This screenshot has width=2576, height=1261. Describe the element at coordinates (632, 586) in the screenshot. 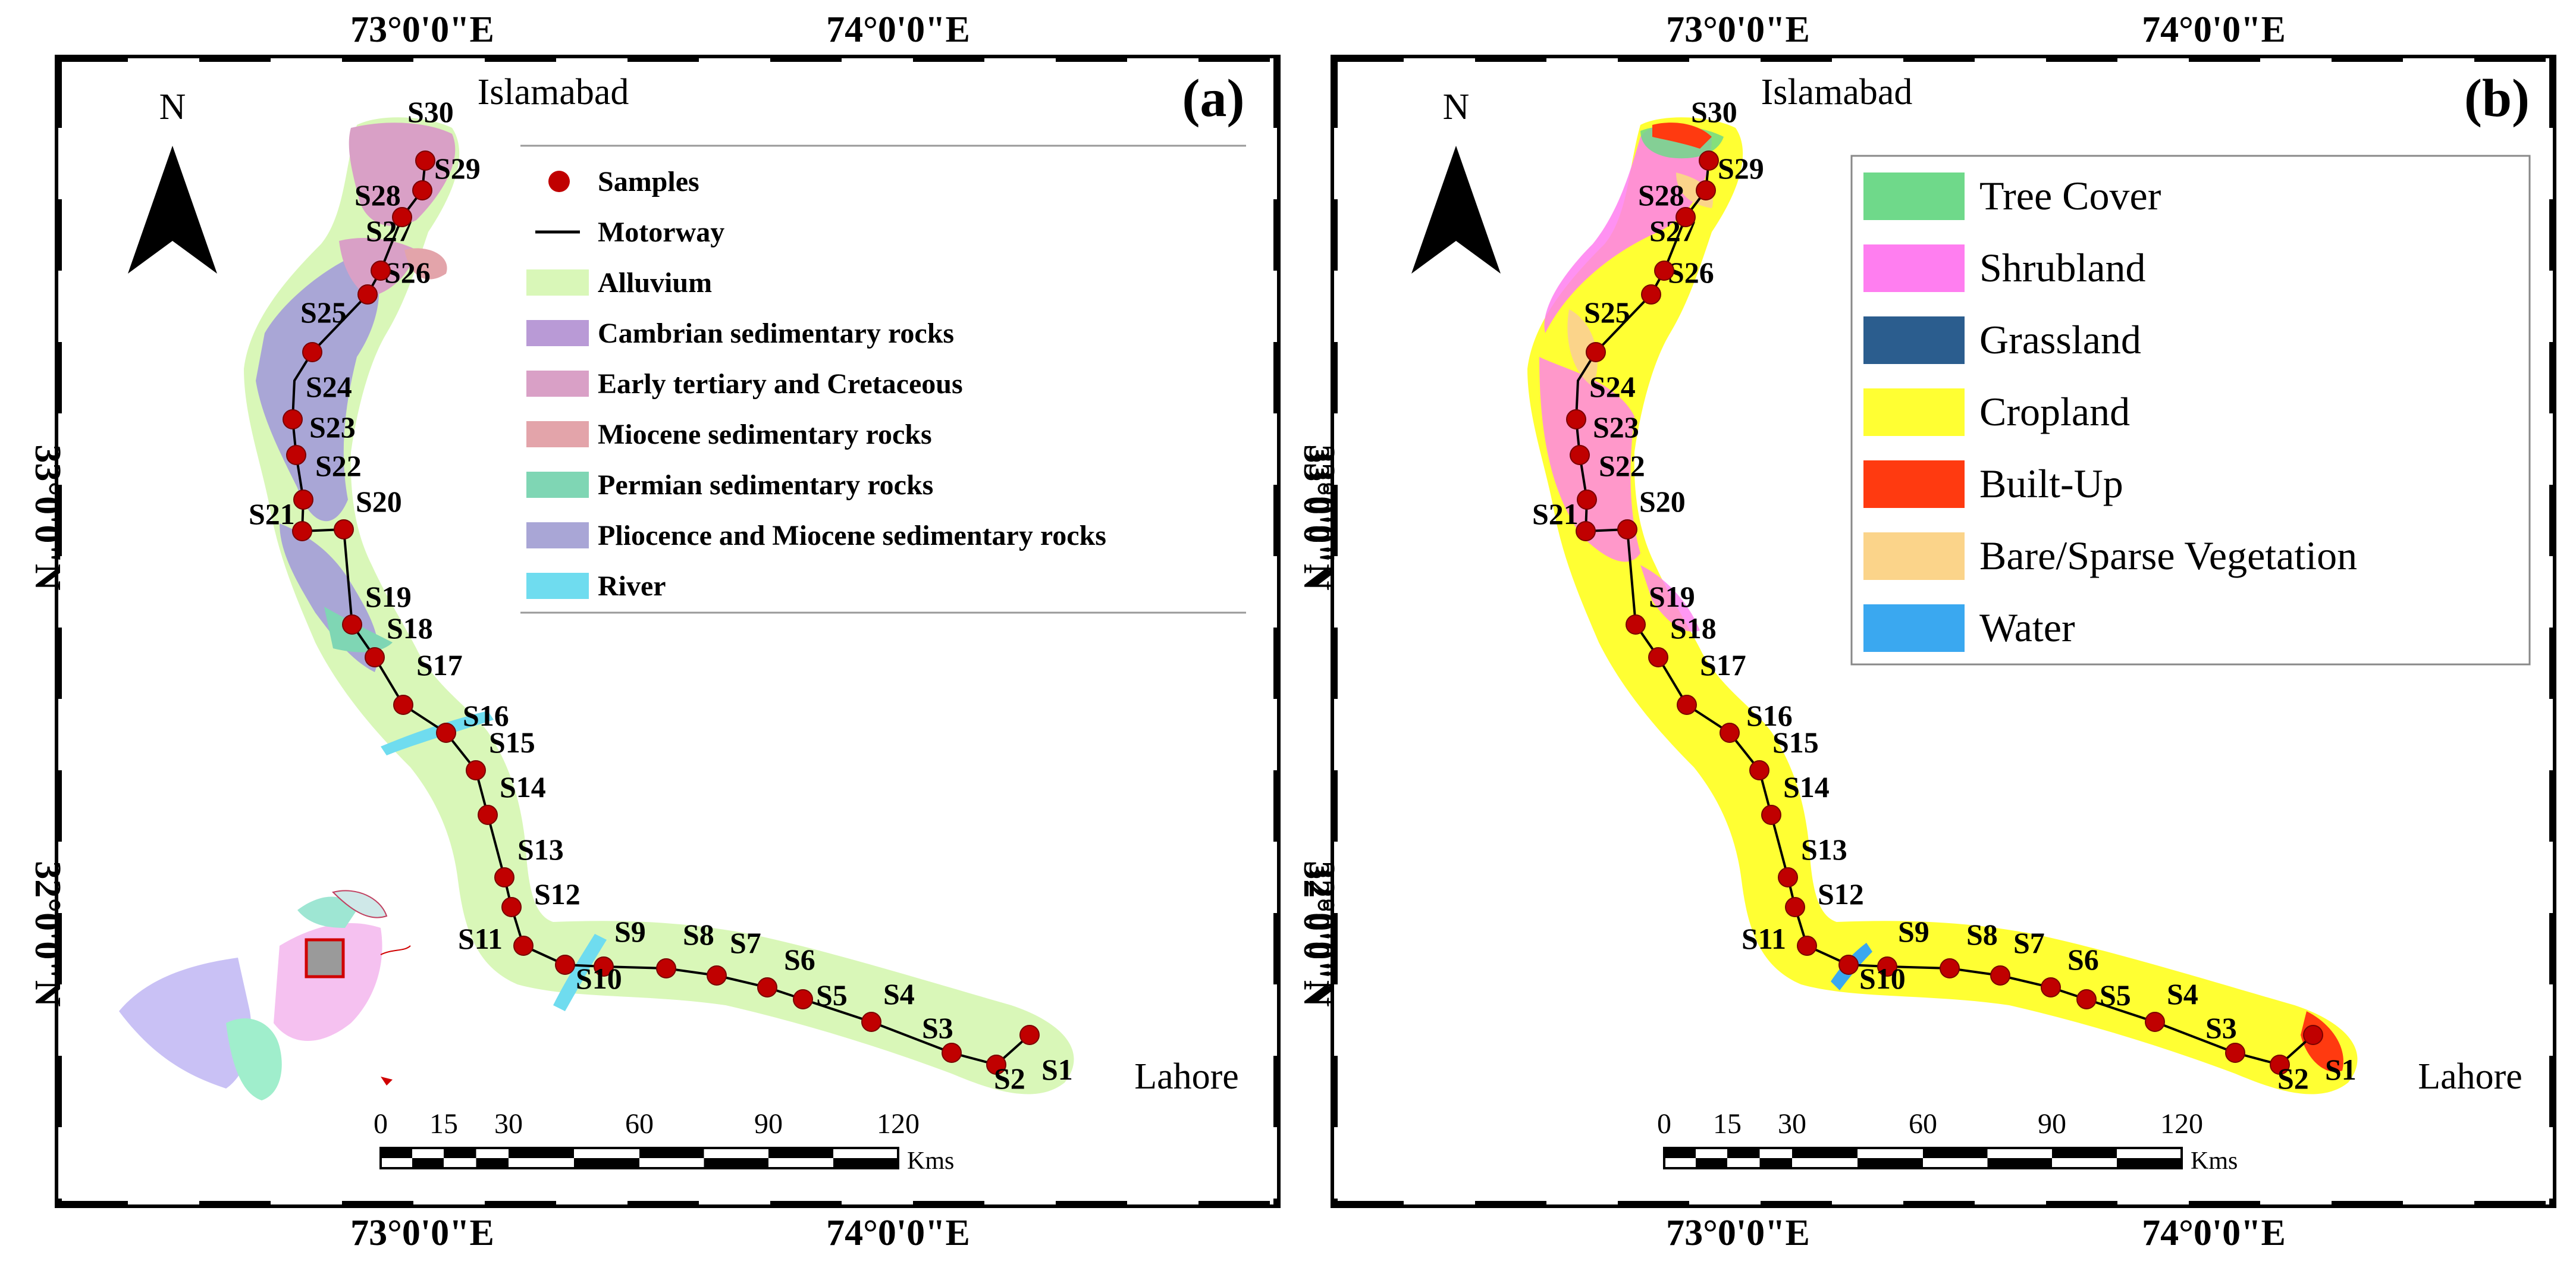

I see `legend-label: River` at that location.